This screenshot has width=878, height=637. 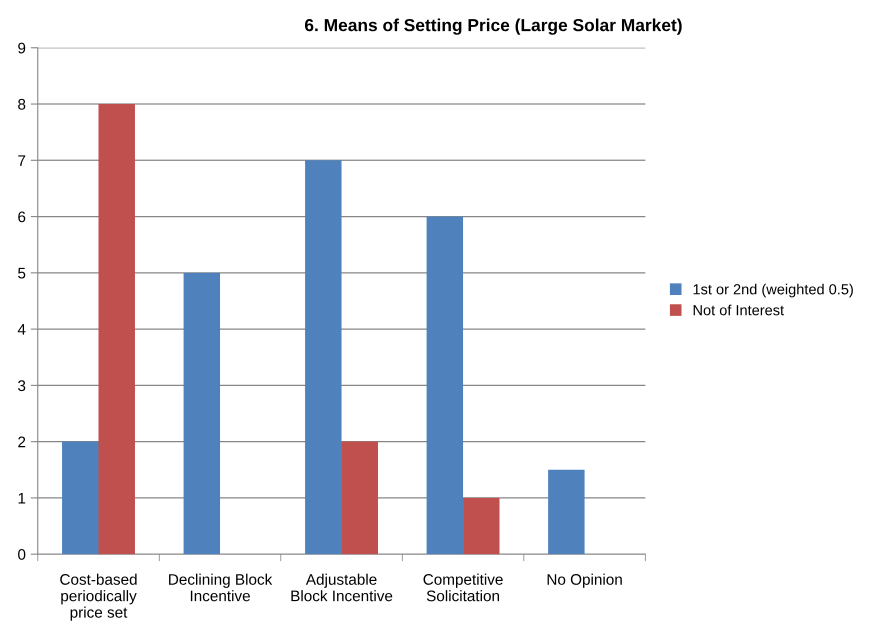 What do you see at coordinates (22, 273) in the screenshot?
I see `y-tick-label: 5` at bounding box center [22, 273].